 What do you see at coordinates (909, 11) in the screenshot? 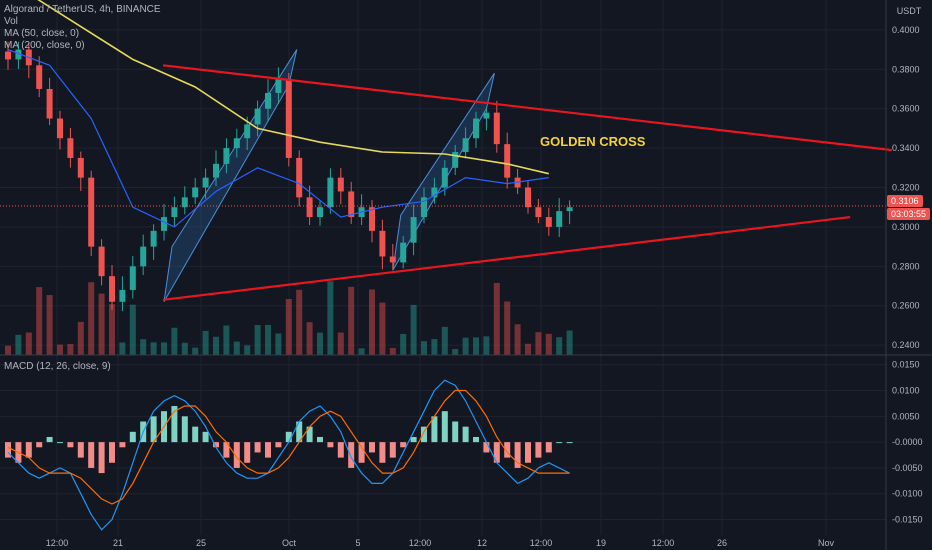
I see `currency-label: USDT` at bounding box center [909, 11].